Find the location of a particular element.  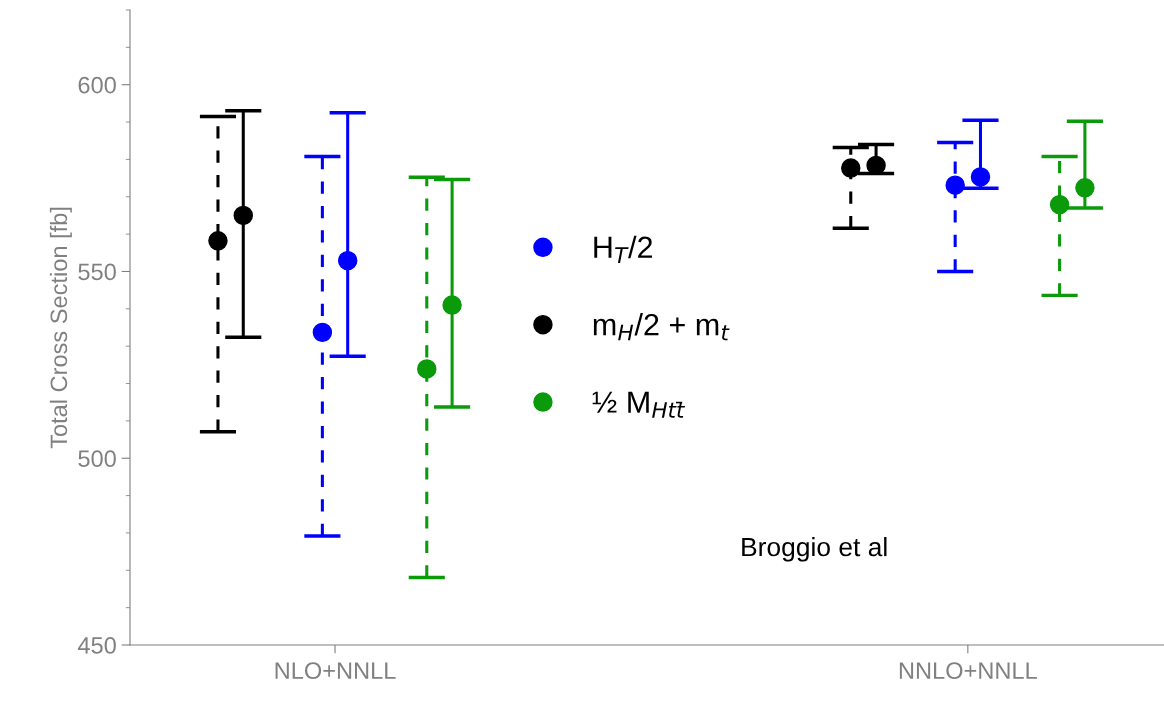

y-axis-title: Total Cross Section [fb] is located at coordinates (60, 328).